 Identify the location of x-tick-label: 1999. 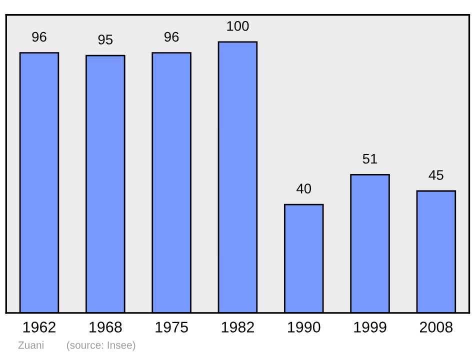
(370, 327).